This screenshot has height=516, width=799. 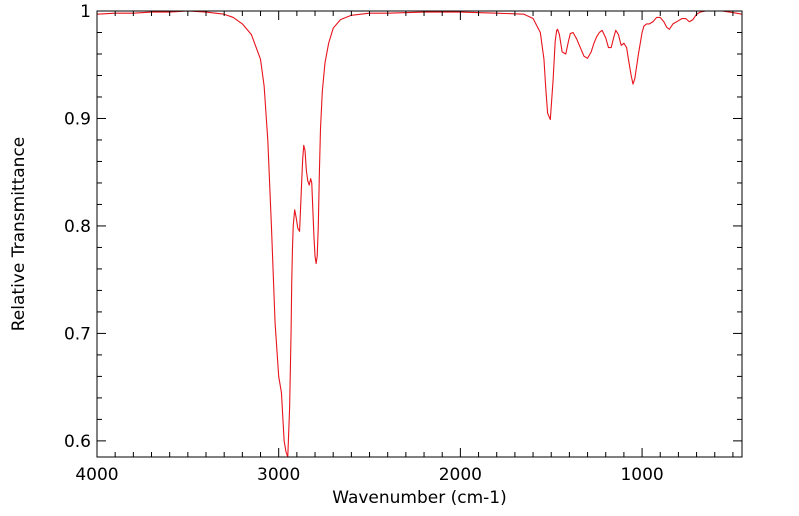 I want to click on y-tick-label: 0.7, so click(x=77, y=334).